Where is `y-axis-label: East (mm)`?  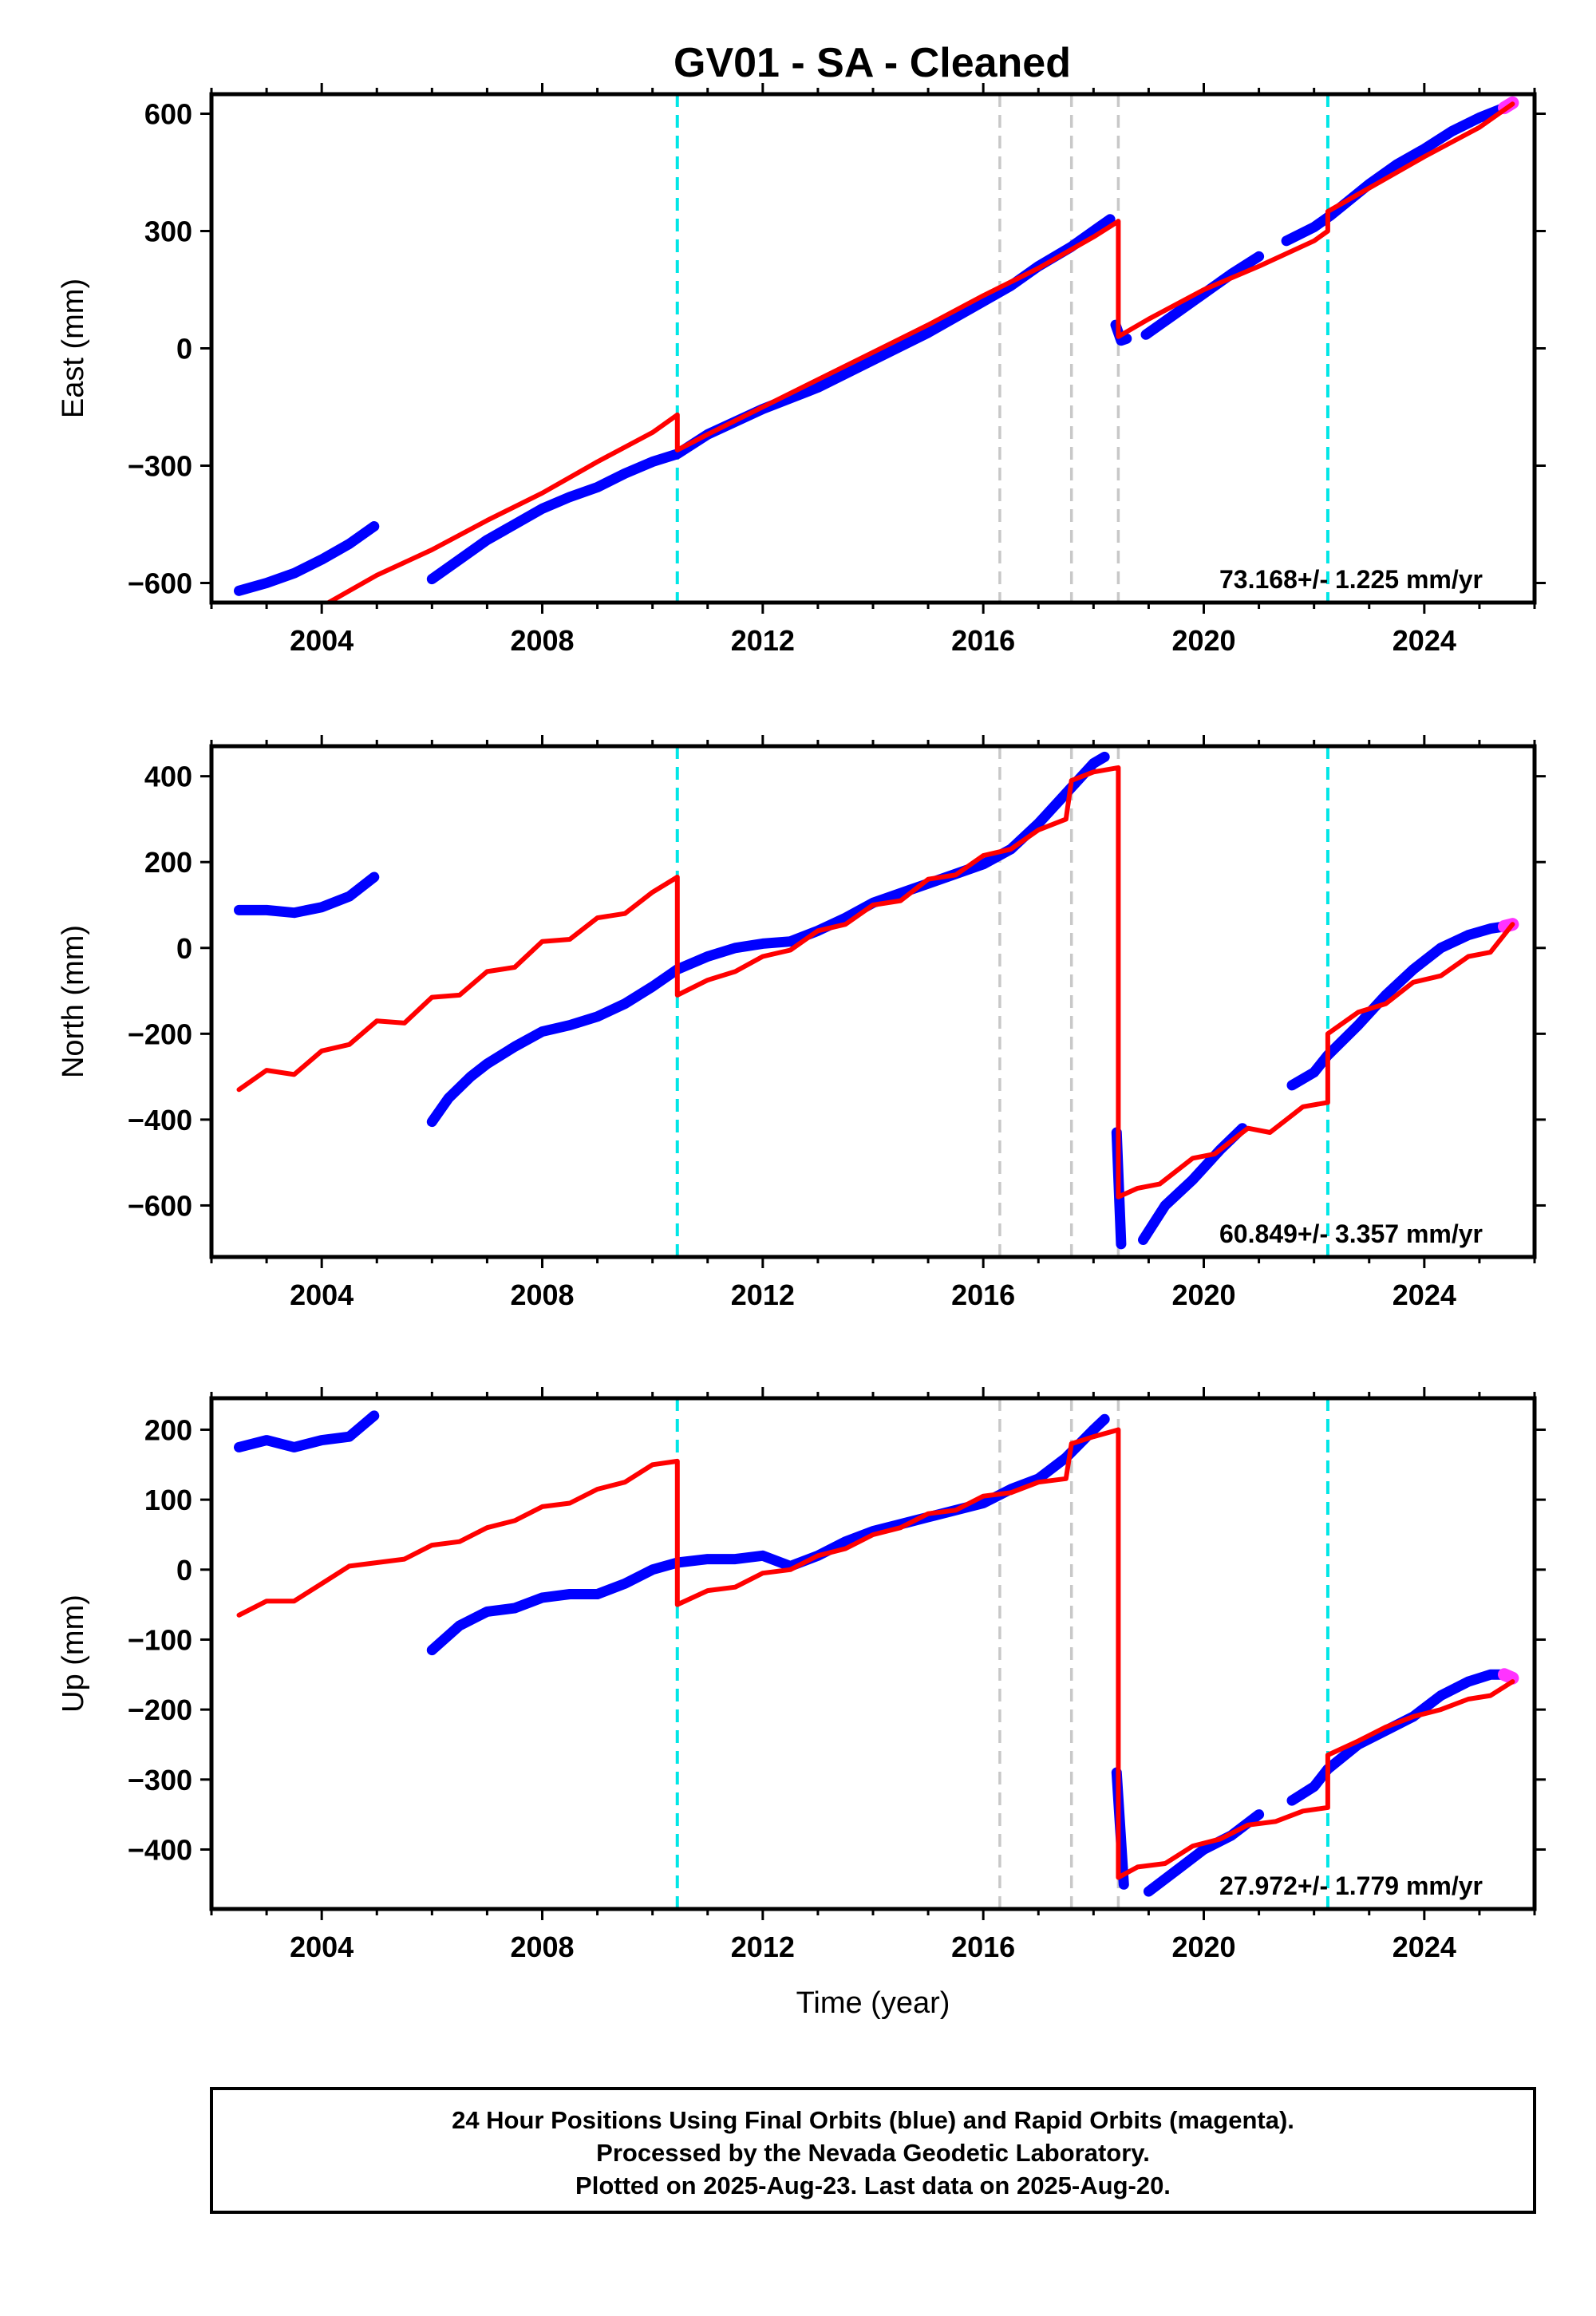
y-axis-label: East (mm) is located at coordinates (73, 348).